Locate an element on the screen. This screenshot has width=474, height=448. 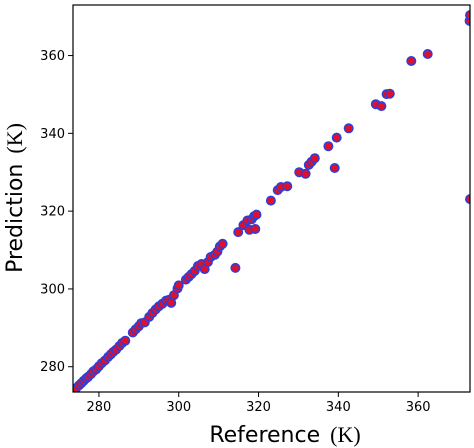
x-tick-label: 340 is located at coordinates (338, 407).